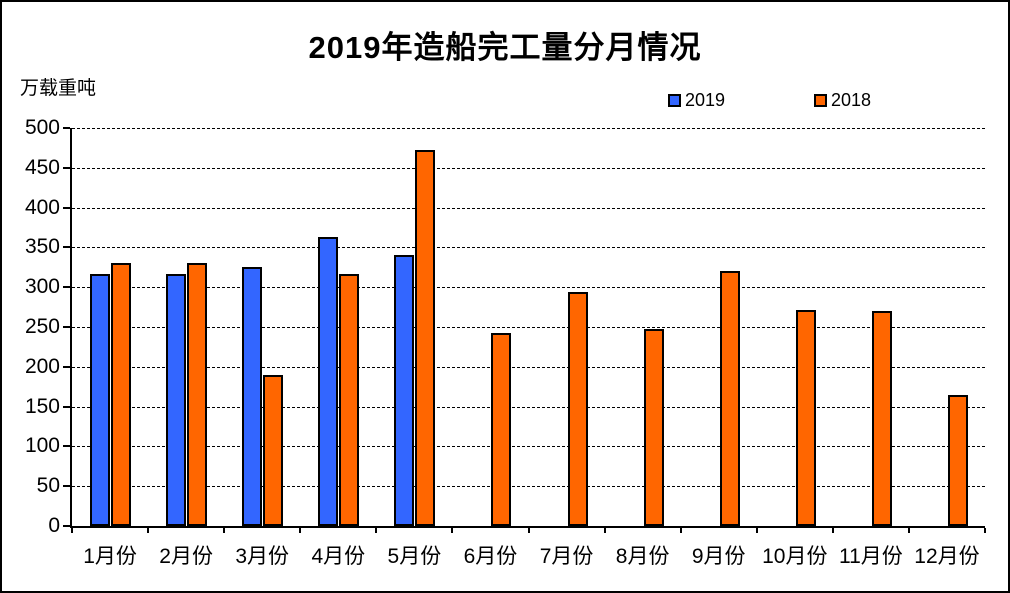  I want to click on bar-2019-3月份, so click(252, 396).